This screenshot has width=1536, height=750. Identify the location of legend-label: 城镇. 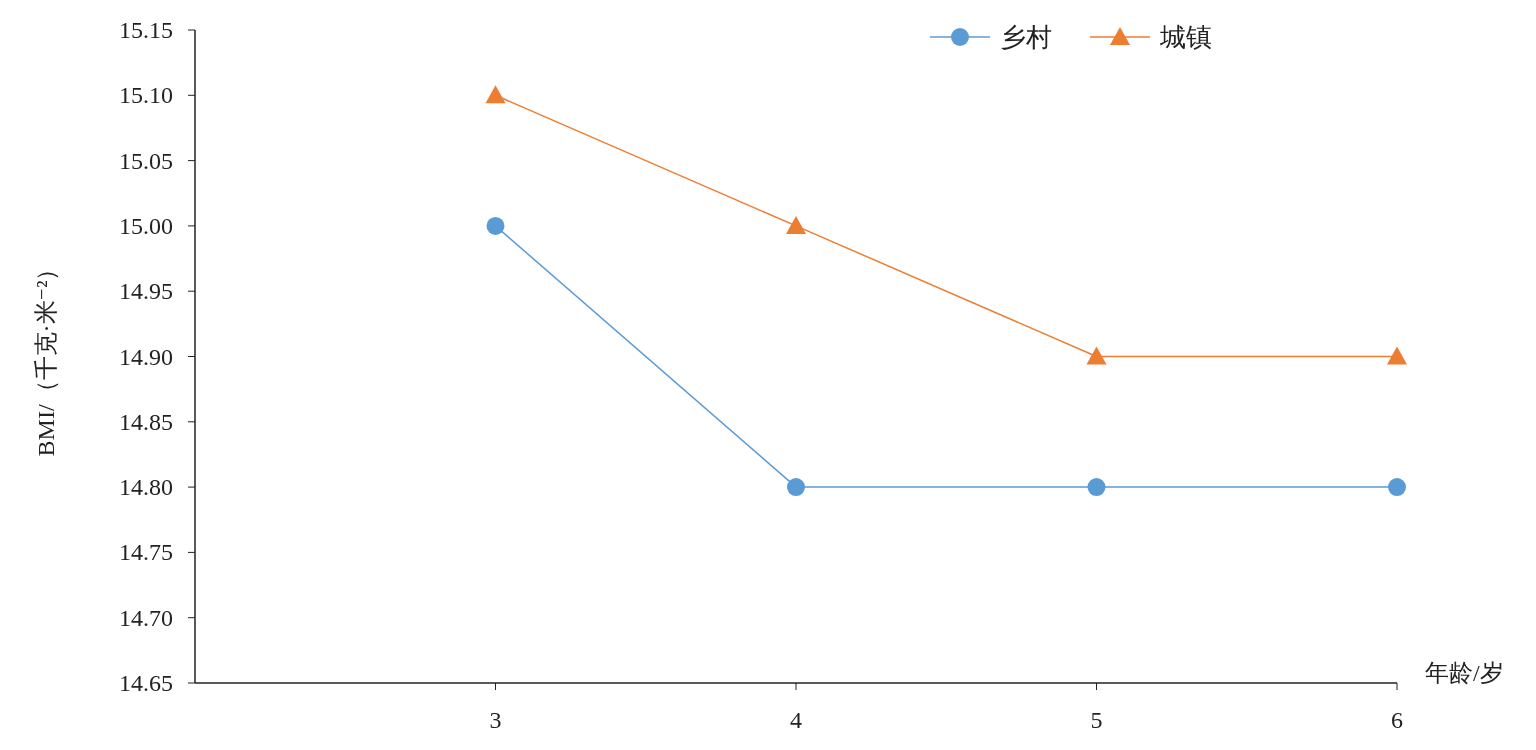
(1185, 37).